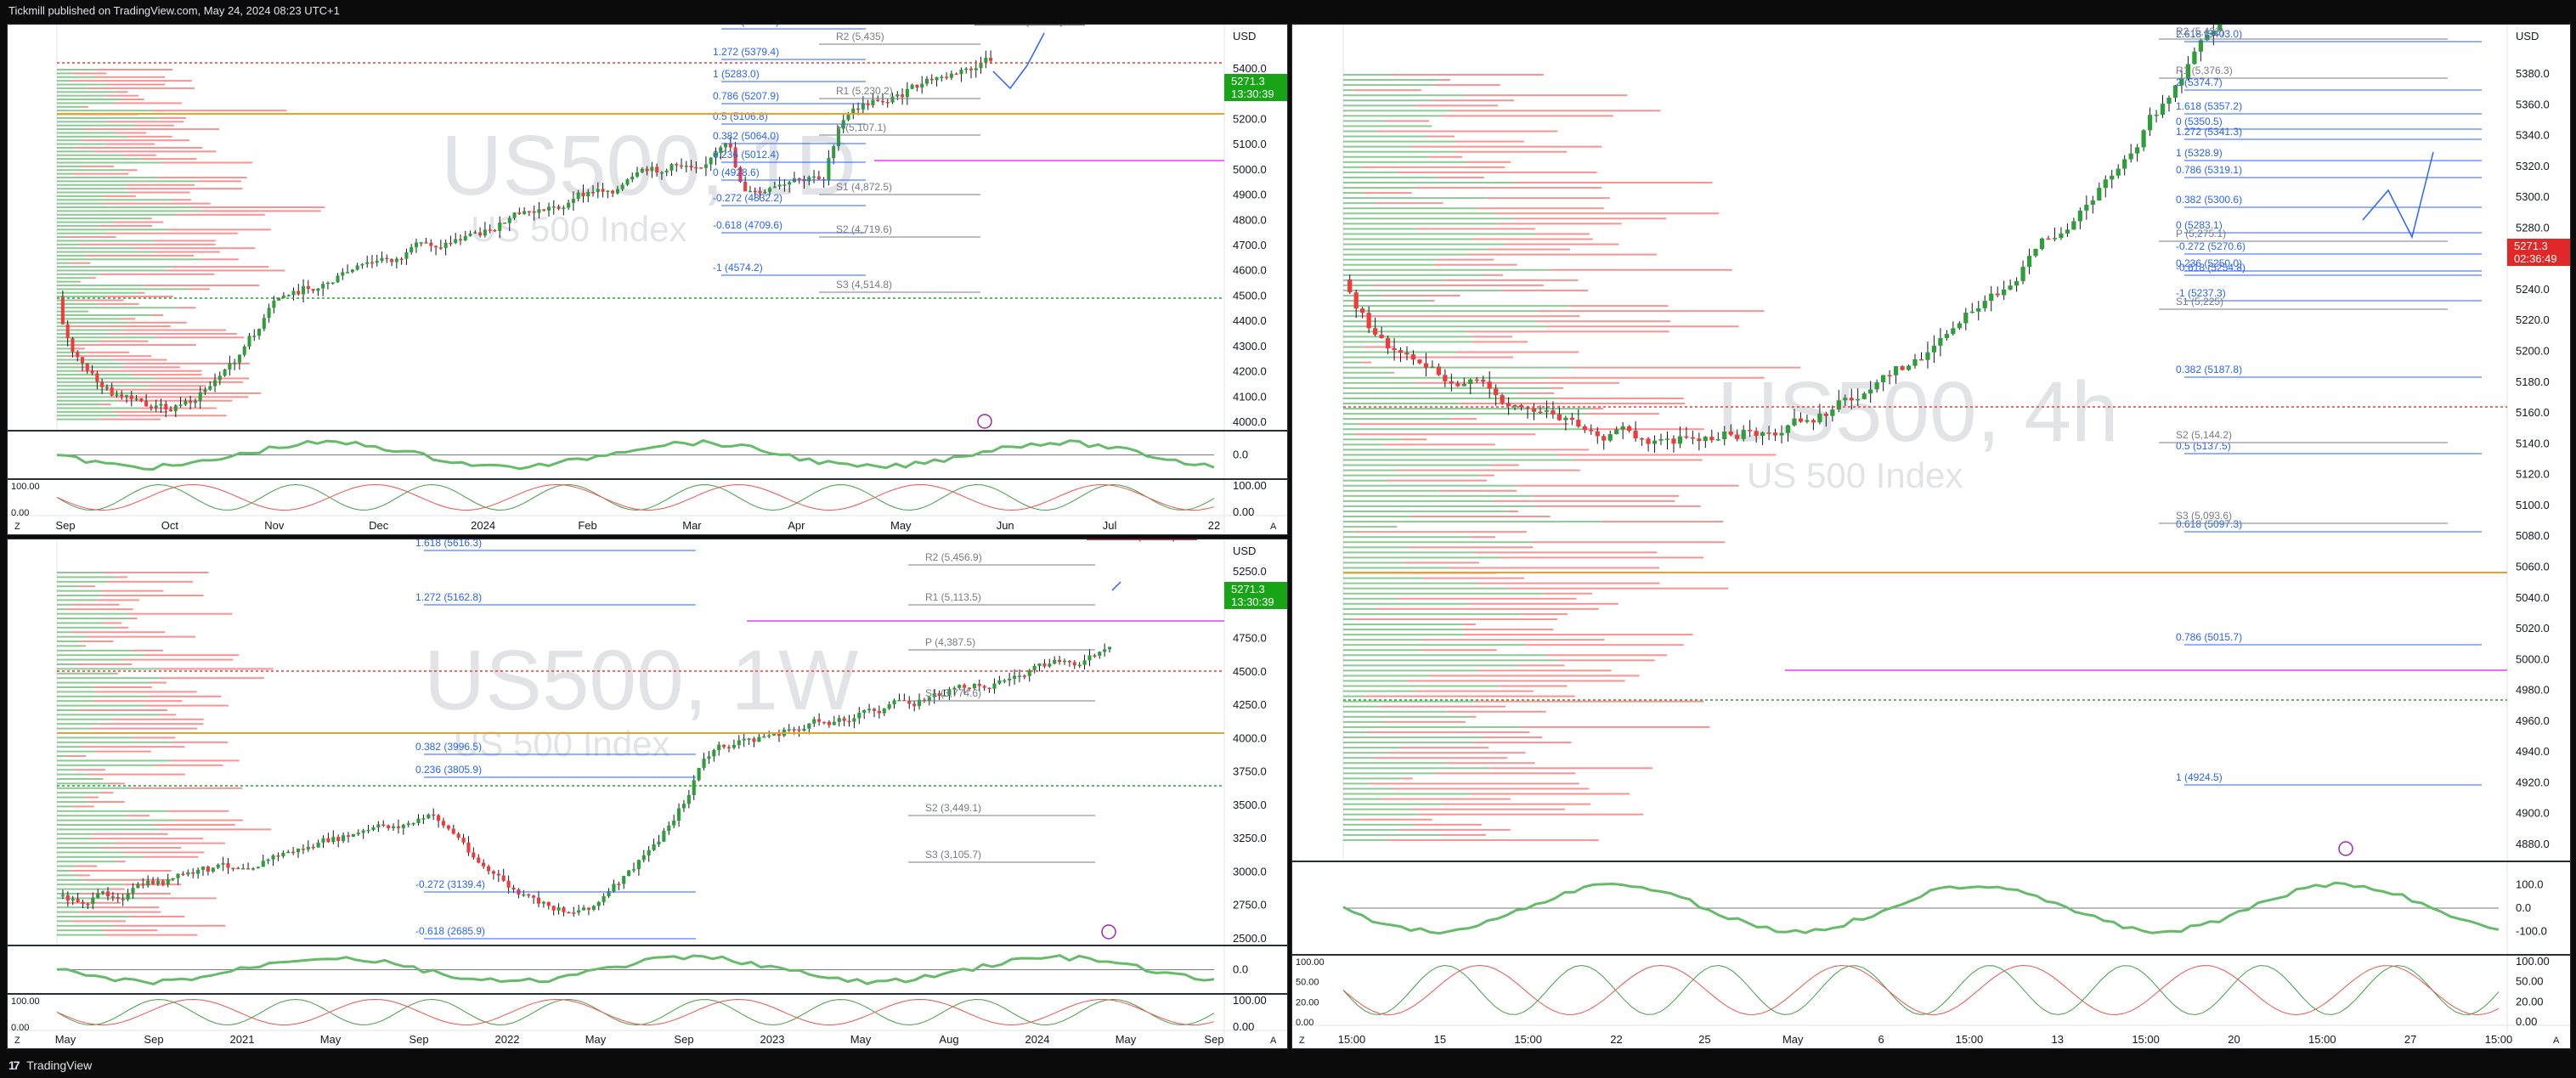  What do you see at coordinates (2533, 566) in the screenshot?
I see `price-tick-label: 5060.0` at bounding box center [2533, 566].